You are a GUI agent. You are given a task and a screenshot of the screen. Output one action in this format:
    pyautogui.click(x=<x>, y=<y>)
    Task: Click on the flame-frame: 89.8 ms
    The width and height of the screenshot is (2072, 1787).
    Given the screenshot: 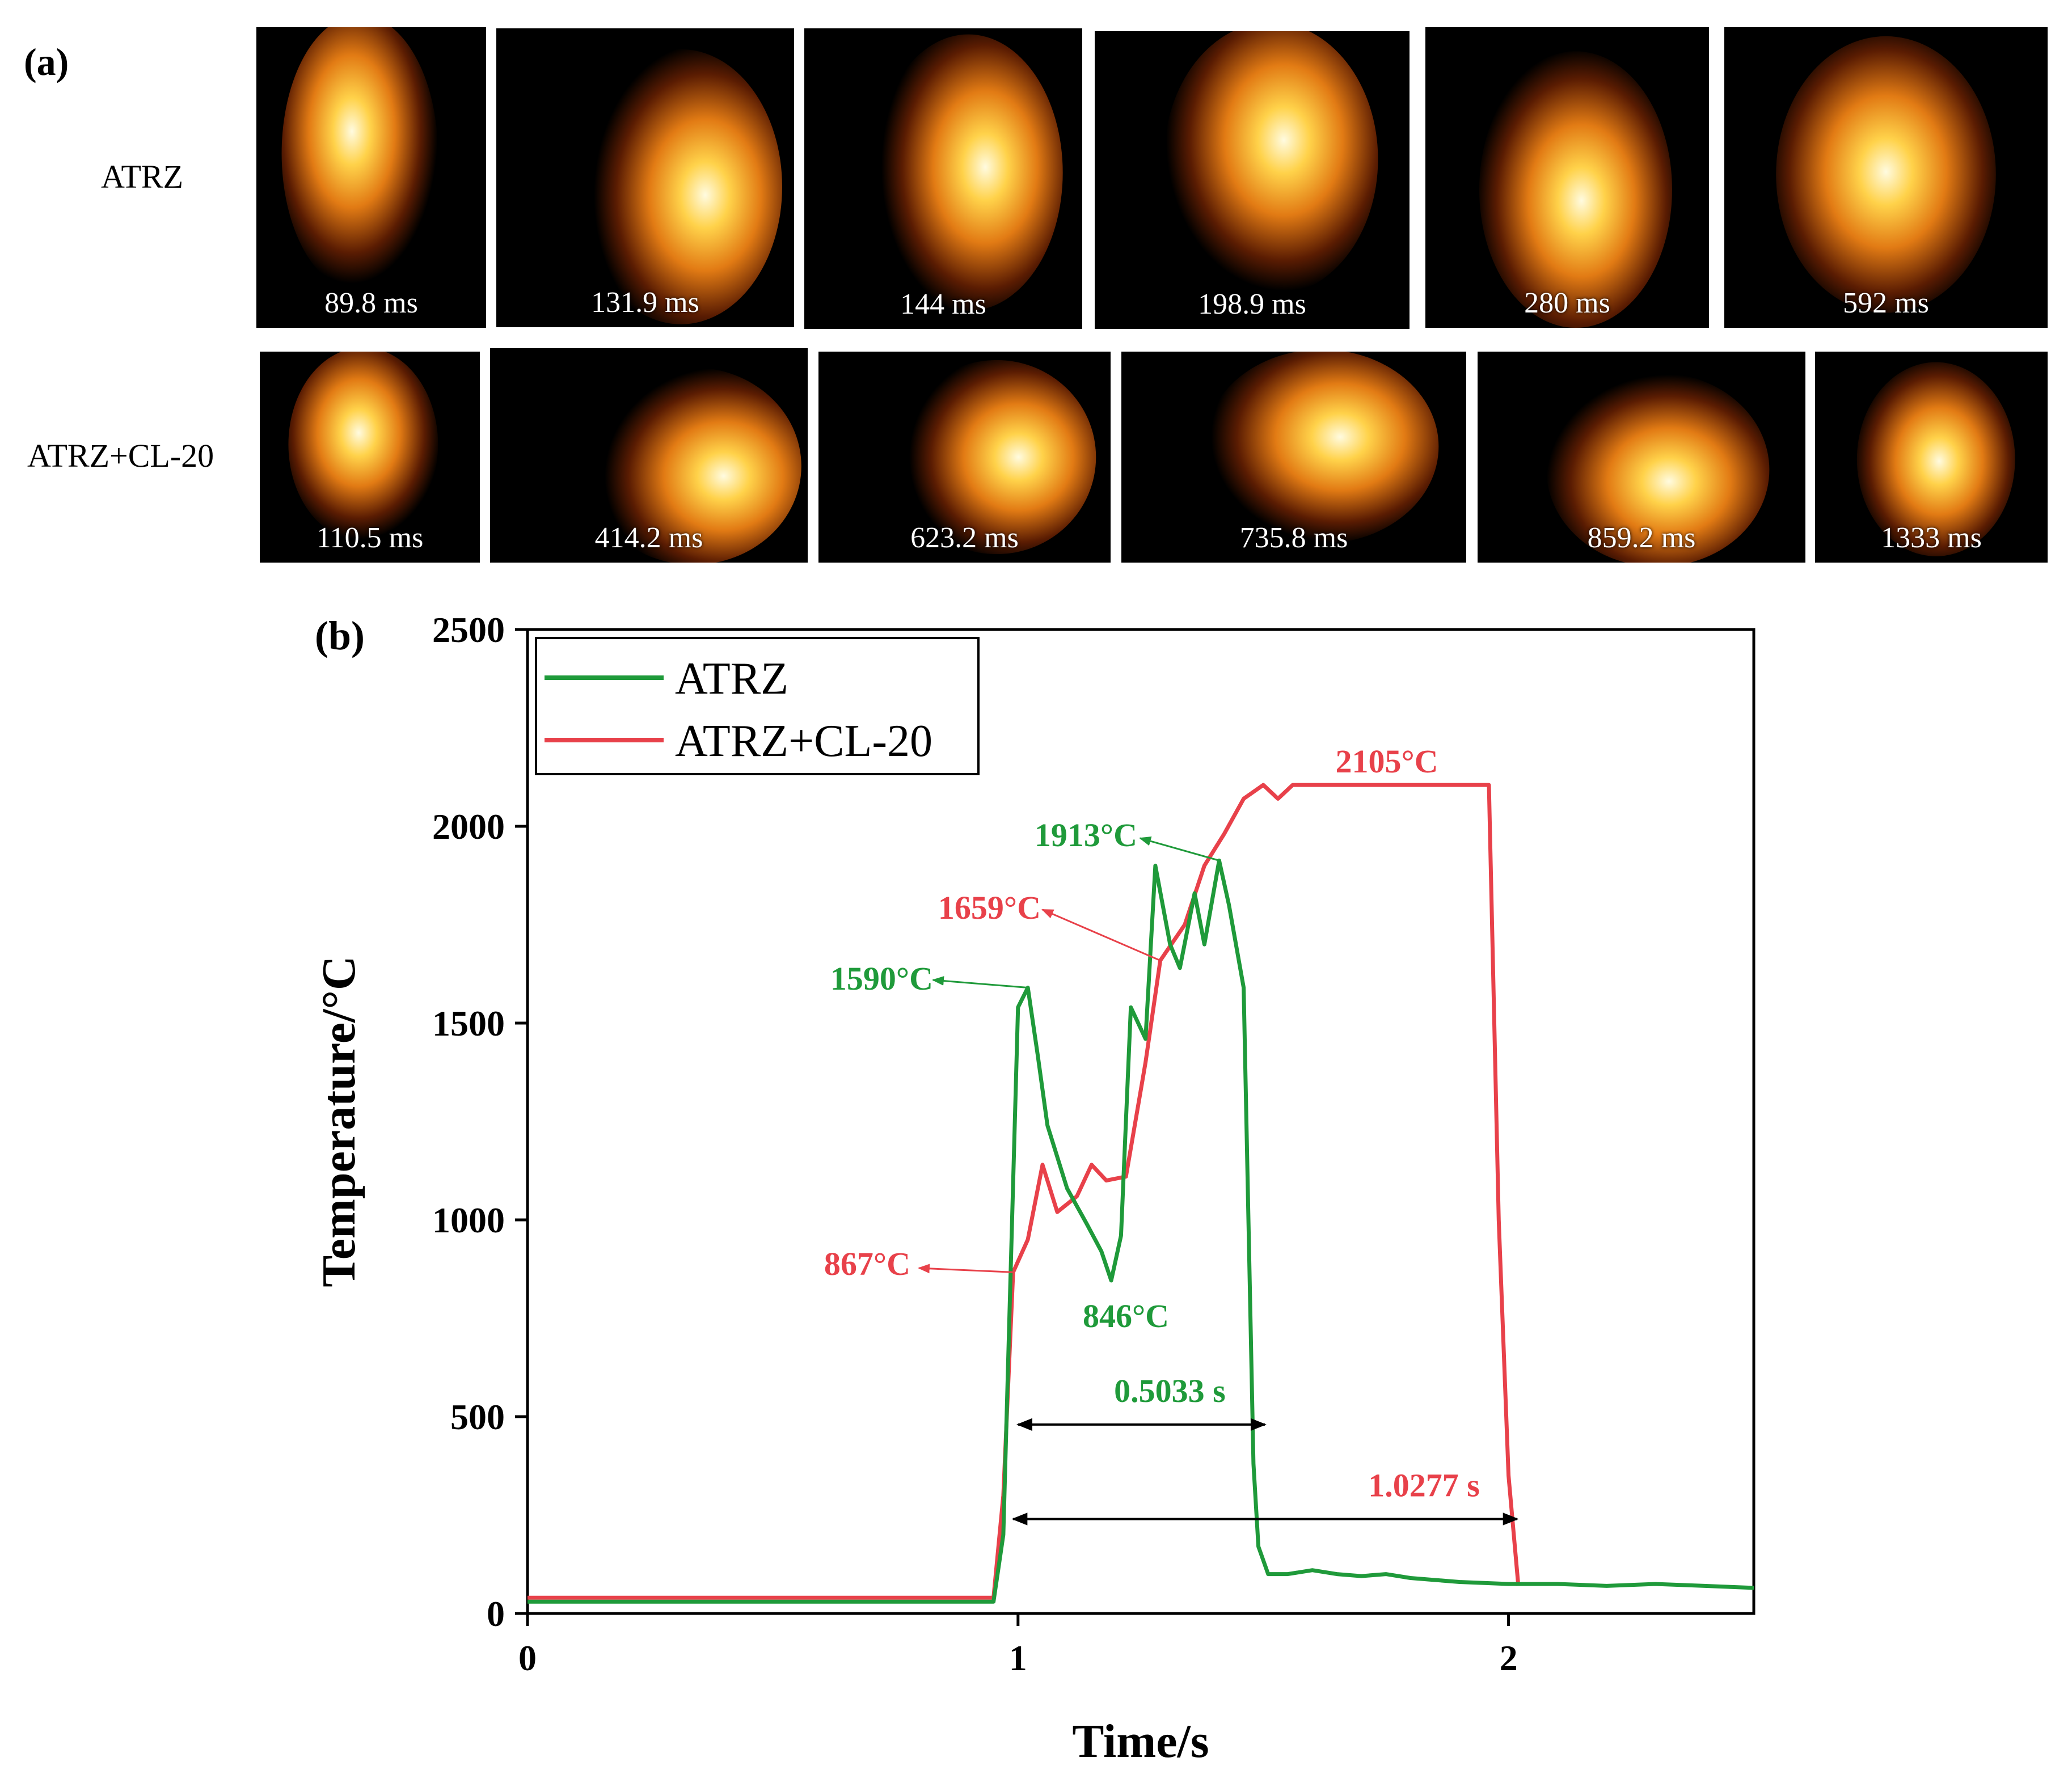 What is the action you would take?
    pyautogui.click(x=371, y=178)
    